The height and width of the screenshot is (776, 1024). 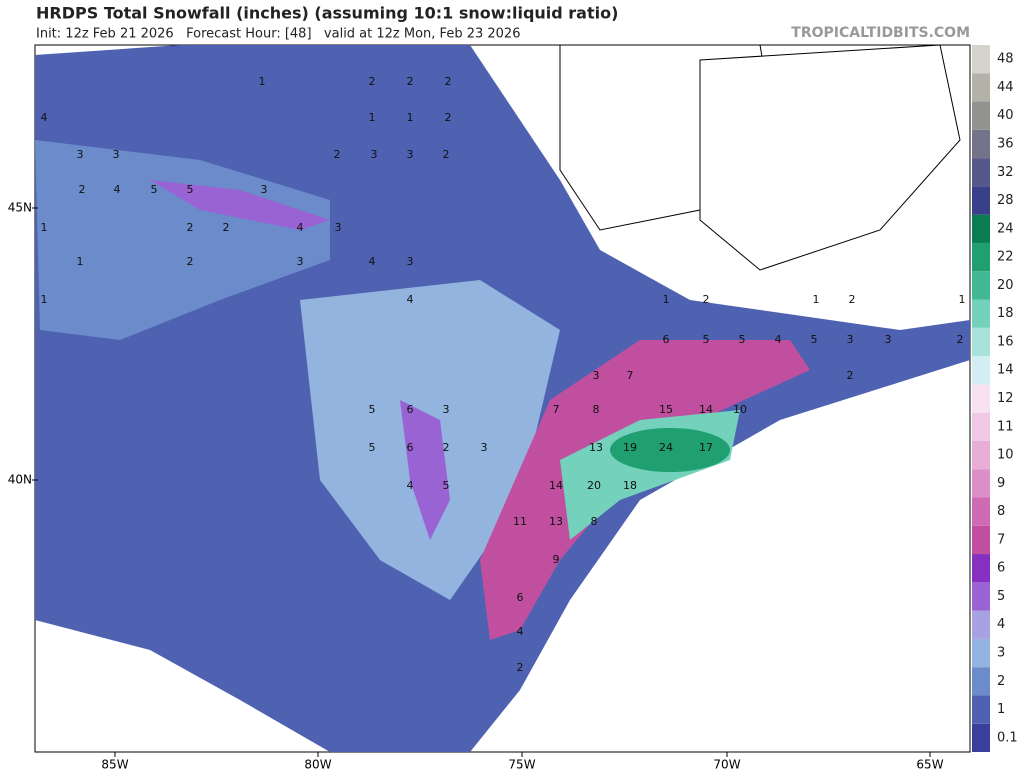 What do you see at coordinates (666, 447) in the screenshot?
I see `snow-amount: 24` at bounding box center [666, 447].